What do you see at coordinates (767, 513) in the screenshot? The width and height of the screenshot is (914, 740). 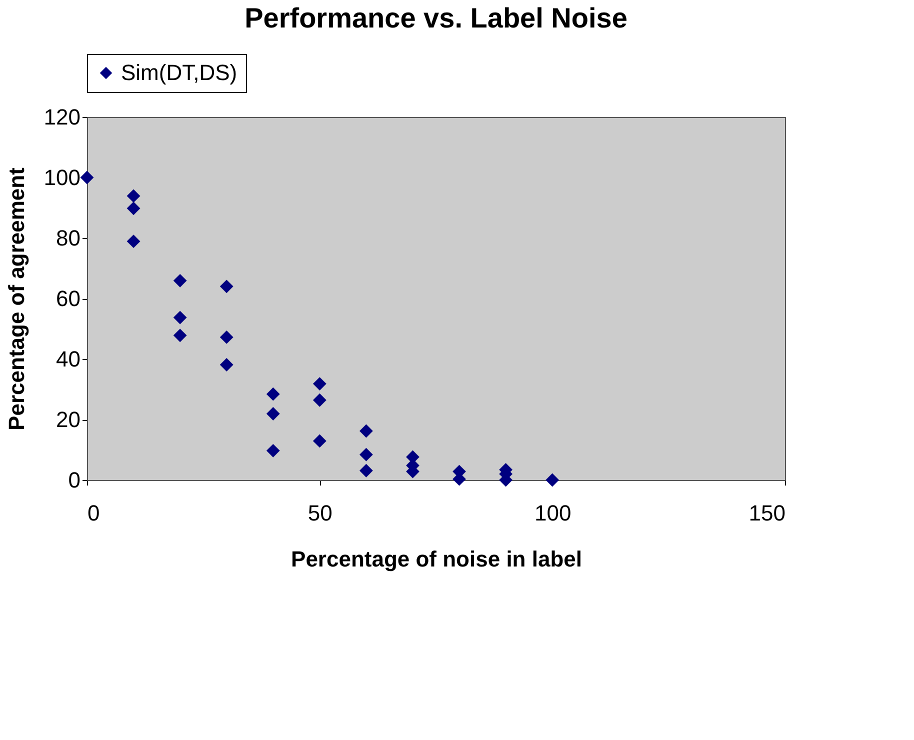 I see `x-tick-label: 150` at bounding box center [767, 513].